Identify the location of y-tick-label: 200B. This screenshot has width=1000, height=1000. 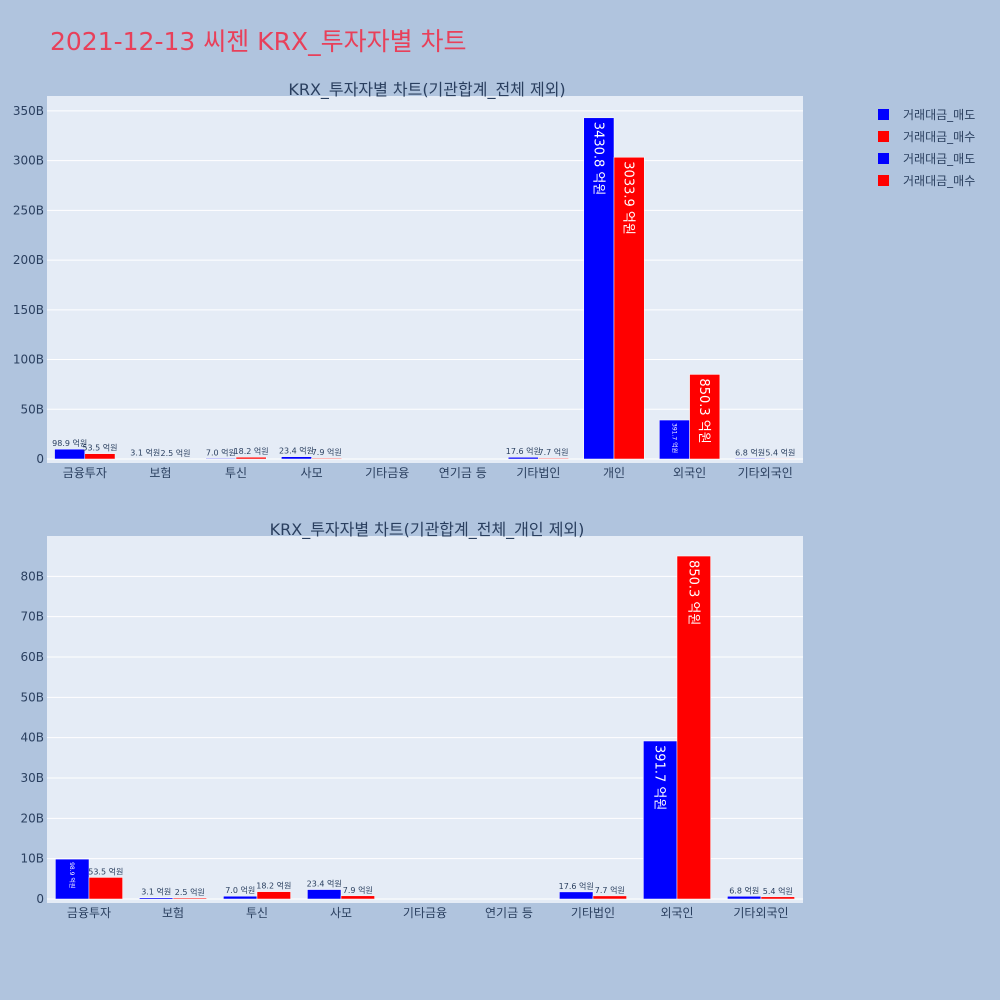
(28, 260).